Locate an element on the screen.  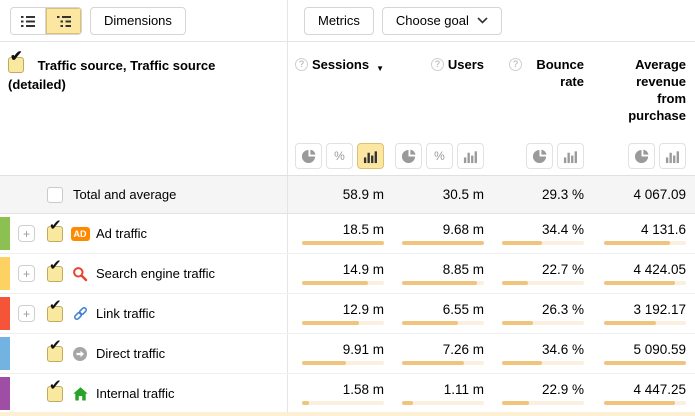
chevron-down-icon is located at coordinates (482, 20).